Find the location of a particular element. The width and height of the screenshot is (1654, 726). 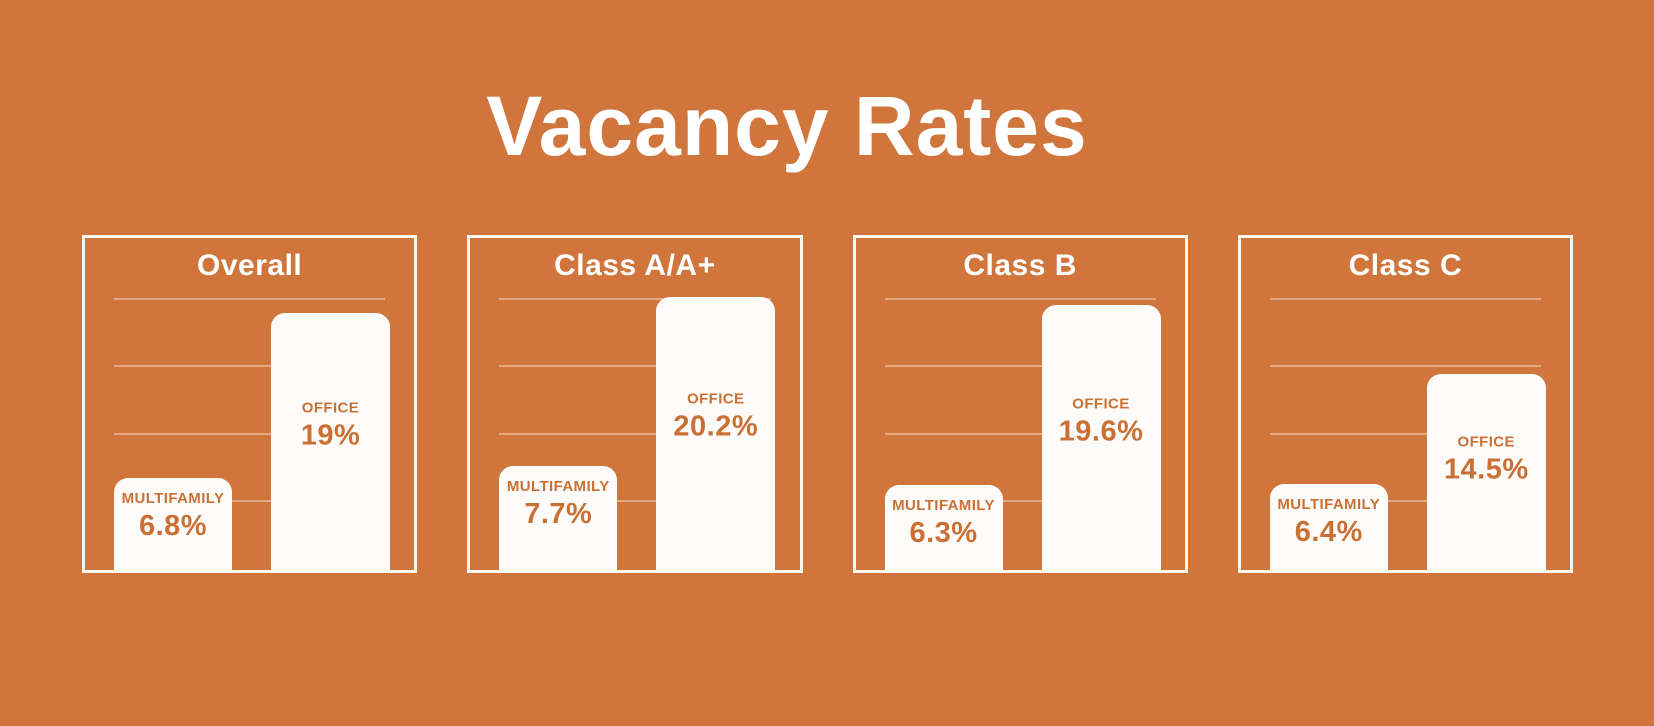

bar-value-label: 14.5% is located at coordinates (1486, 469).